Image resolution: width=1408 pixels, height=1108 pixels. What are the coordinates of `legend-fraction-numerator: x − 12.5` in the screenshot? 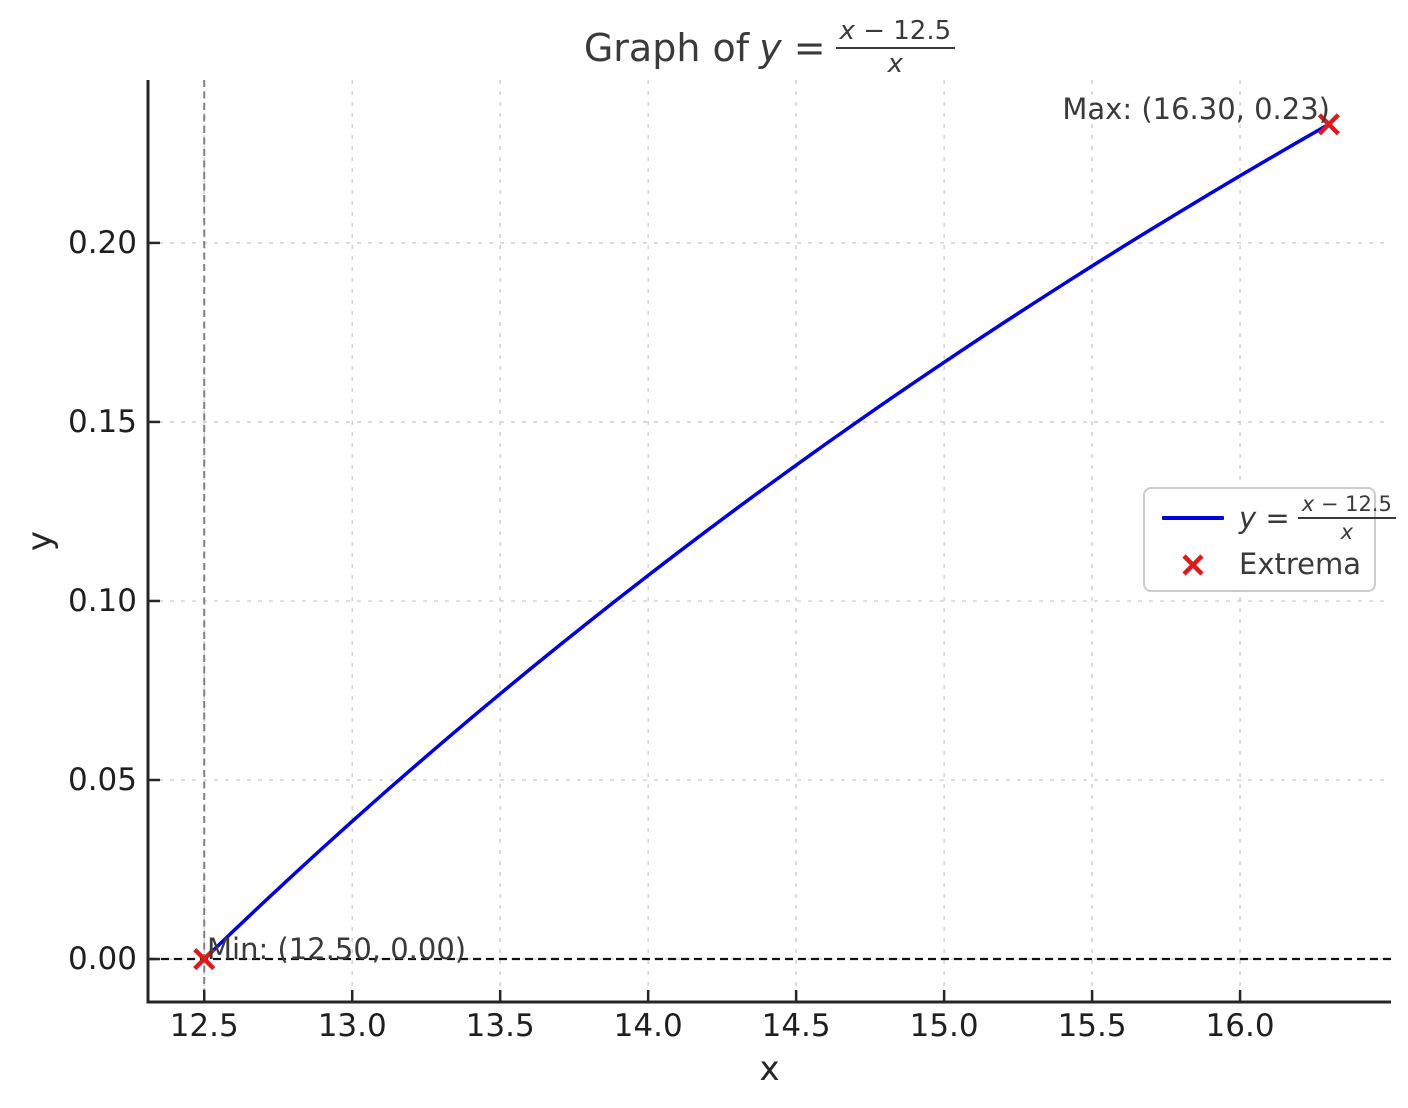 It's located at (1346, 506).